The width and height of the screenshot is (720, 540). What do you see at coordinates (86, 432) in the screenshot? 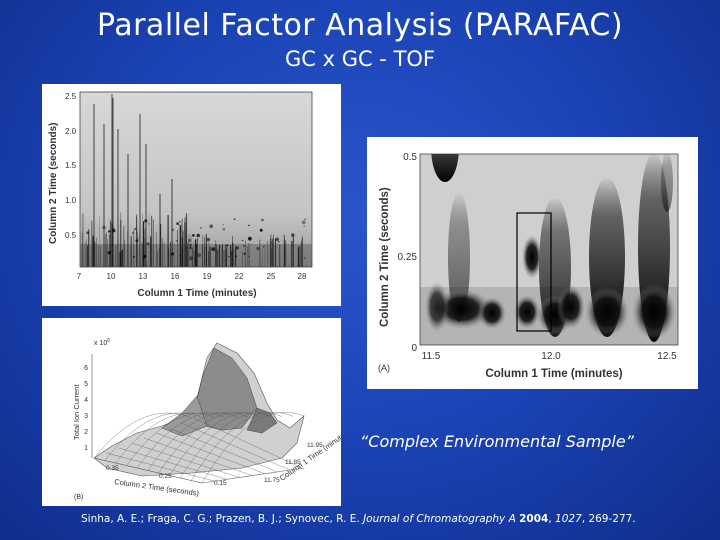
I see `z-tick-label: 2` at bounding box center [86, 432].